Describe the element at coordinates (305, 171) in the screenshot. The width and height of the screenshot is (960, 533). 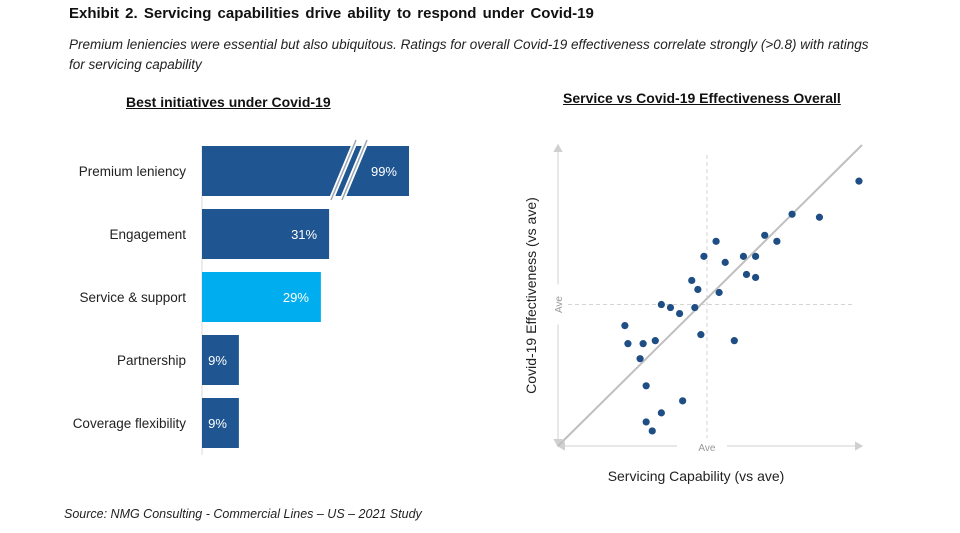
I see `bar-premium-leniency` at that location.